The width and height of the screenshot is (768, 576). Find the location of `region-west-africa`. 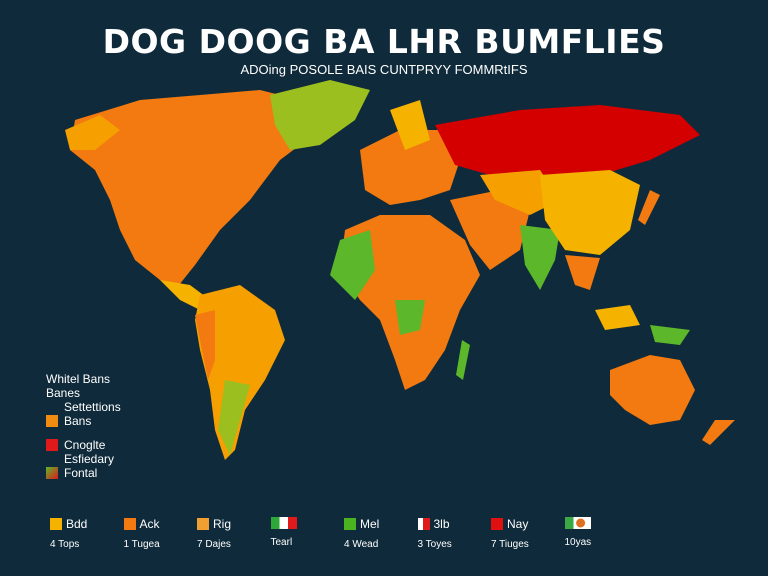

region-west-africa is located at coordinates (352, 265).